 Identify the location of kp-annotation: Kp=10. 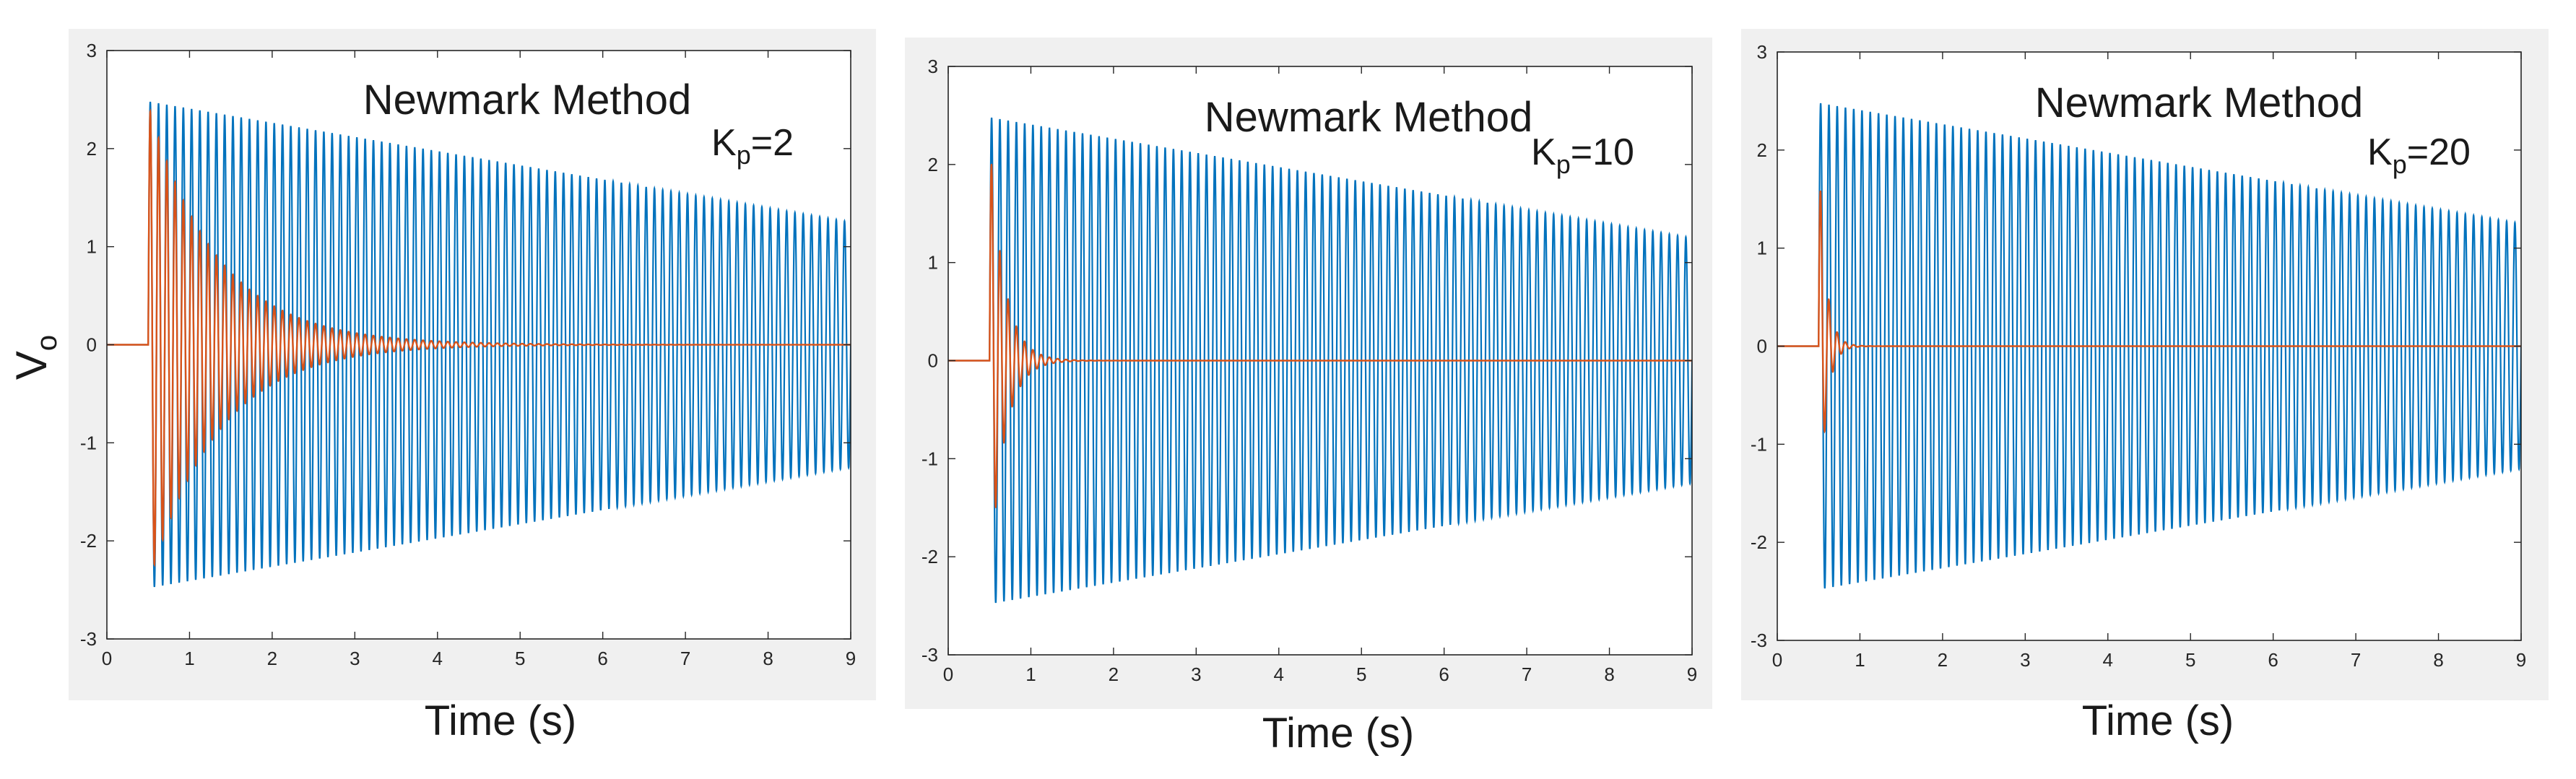
(1582, 155).